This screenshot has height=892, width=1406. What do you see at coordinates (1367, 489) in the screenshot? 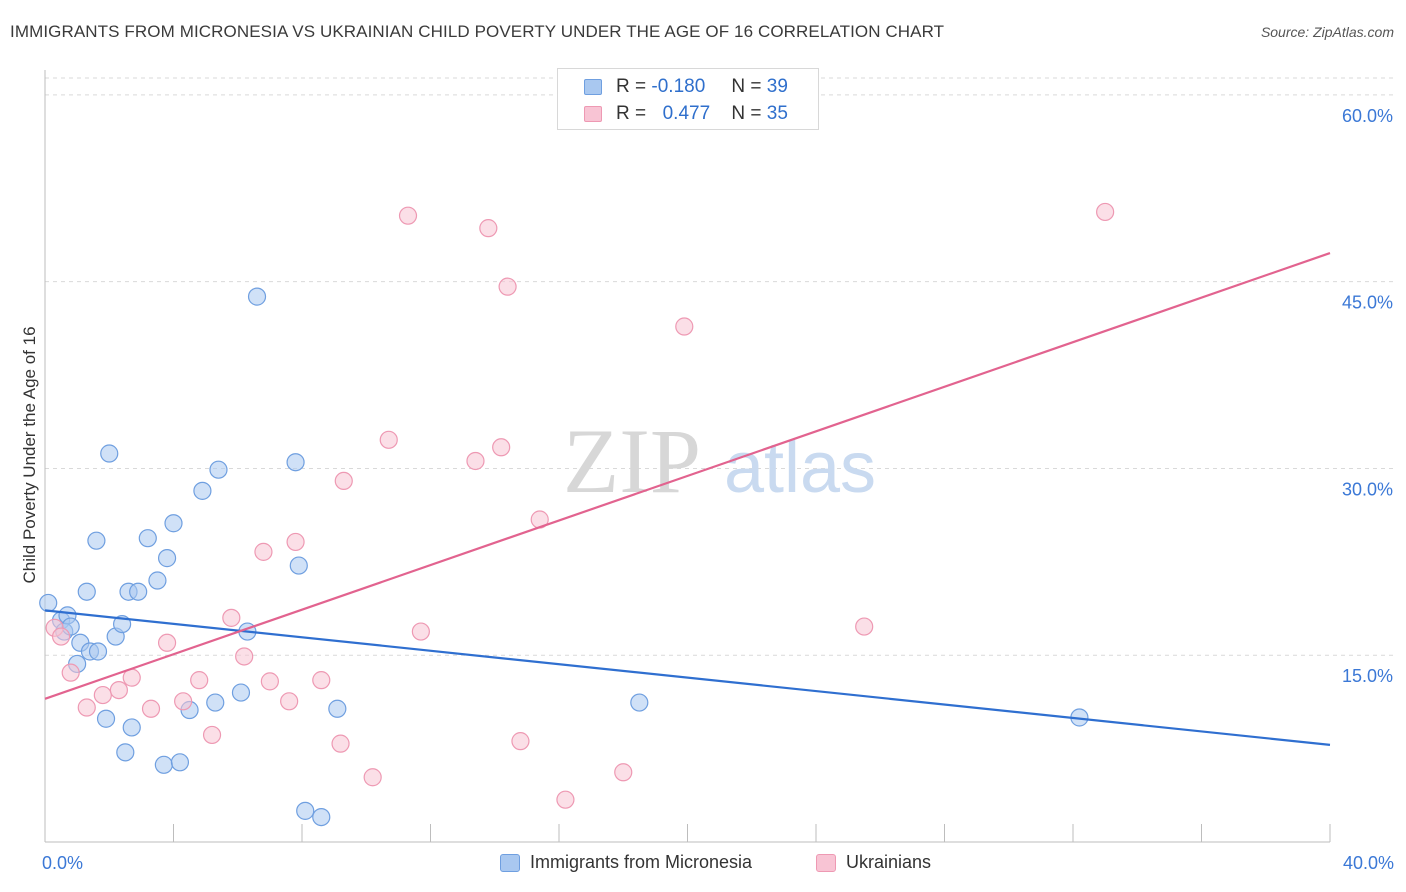
I see `y-tick-label: 30.0%` at bounding box center [1367, 489].